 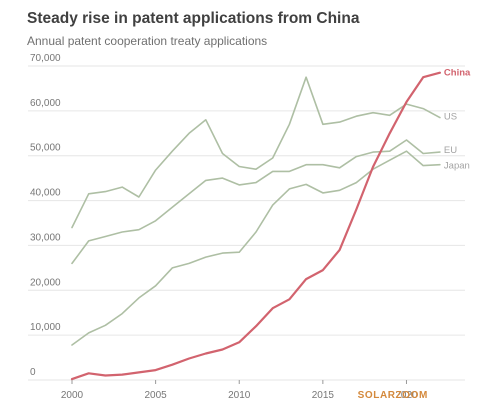 I want to click on y-tick-label: 70,000, so click(x=45, y=58).